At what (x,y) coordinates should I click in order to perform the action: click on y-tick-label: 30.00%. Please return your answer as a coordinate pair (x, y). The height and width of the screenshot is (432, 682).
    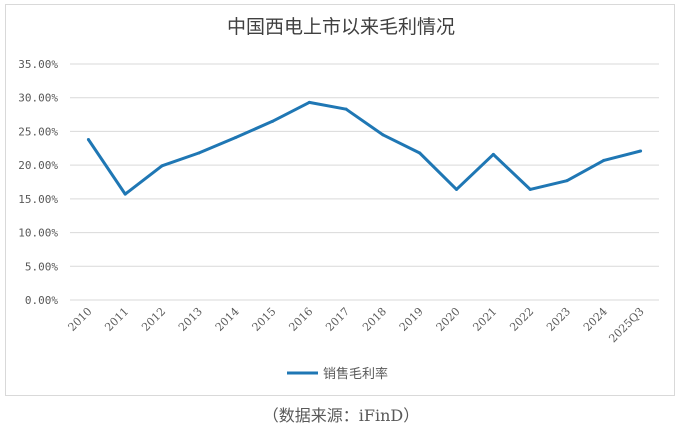
    Looking at the image, I should click on (38, 98).